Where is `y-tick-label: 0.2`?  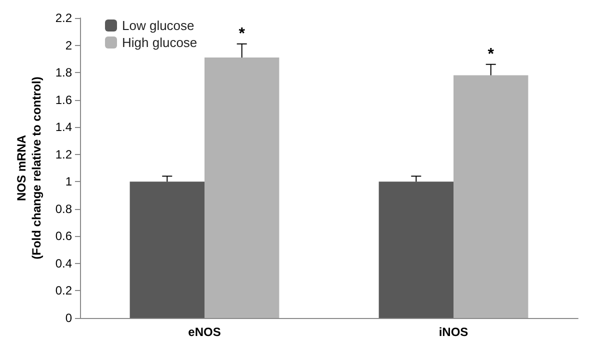 y-tick-label: 0.2 is located at coordinates (63, 291).